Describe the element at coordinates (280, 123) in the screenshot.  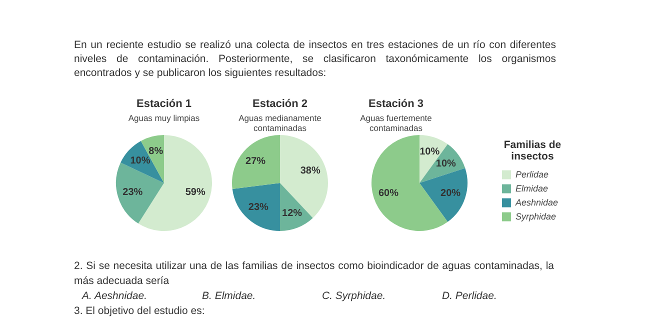
I see `chart-subtitle: Aguas medianamente contaminadas` at that location.